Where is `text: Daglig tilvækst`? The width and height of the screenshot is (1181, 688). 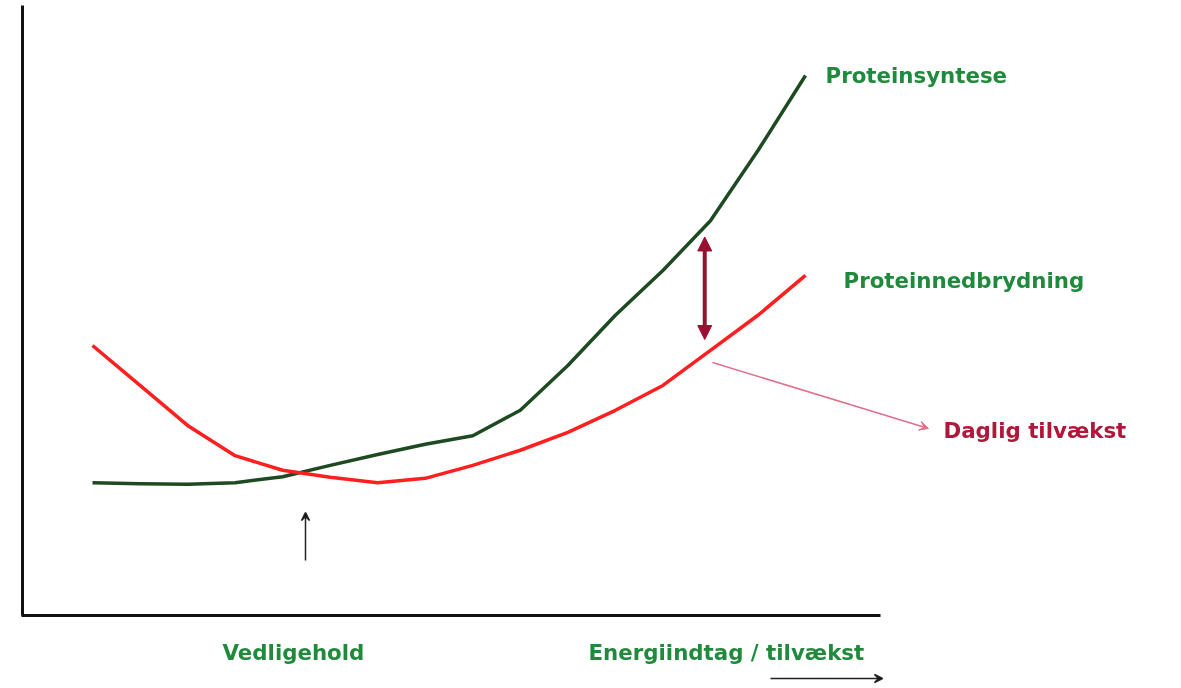
text: Daglig tilvækst is located at coordinates (1035, 430).